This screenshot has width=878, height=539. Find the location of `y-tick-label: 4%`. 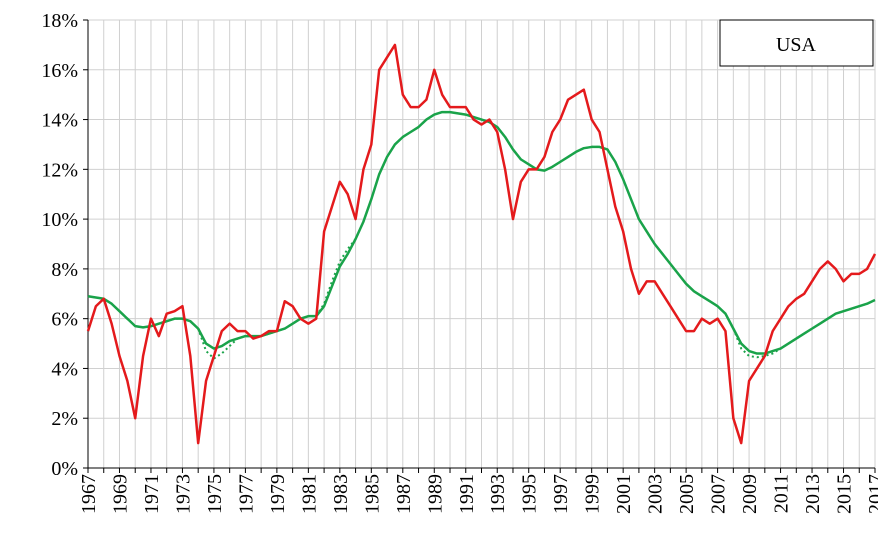

y-tick-label: 4% is located at coordinates (64, 369).